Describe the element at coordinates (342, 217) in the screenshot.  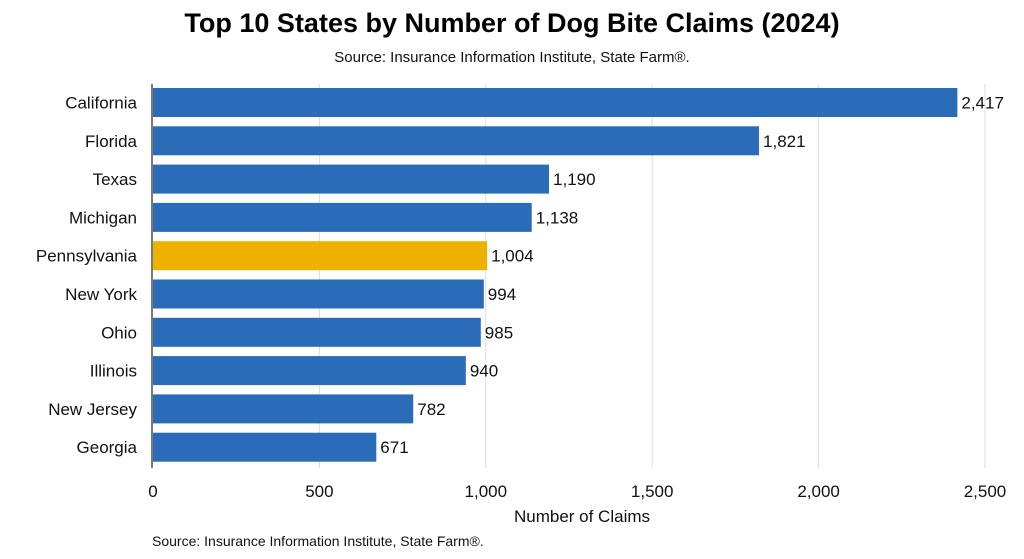
I see `bar-michigan` at that location.